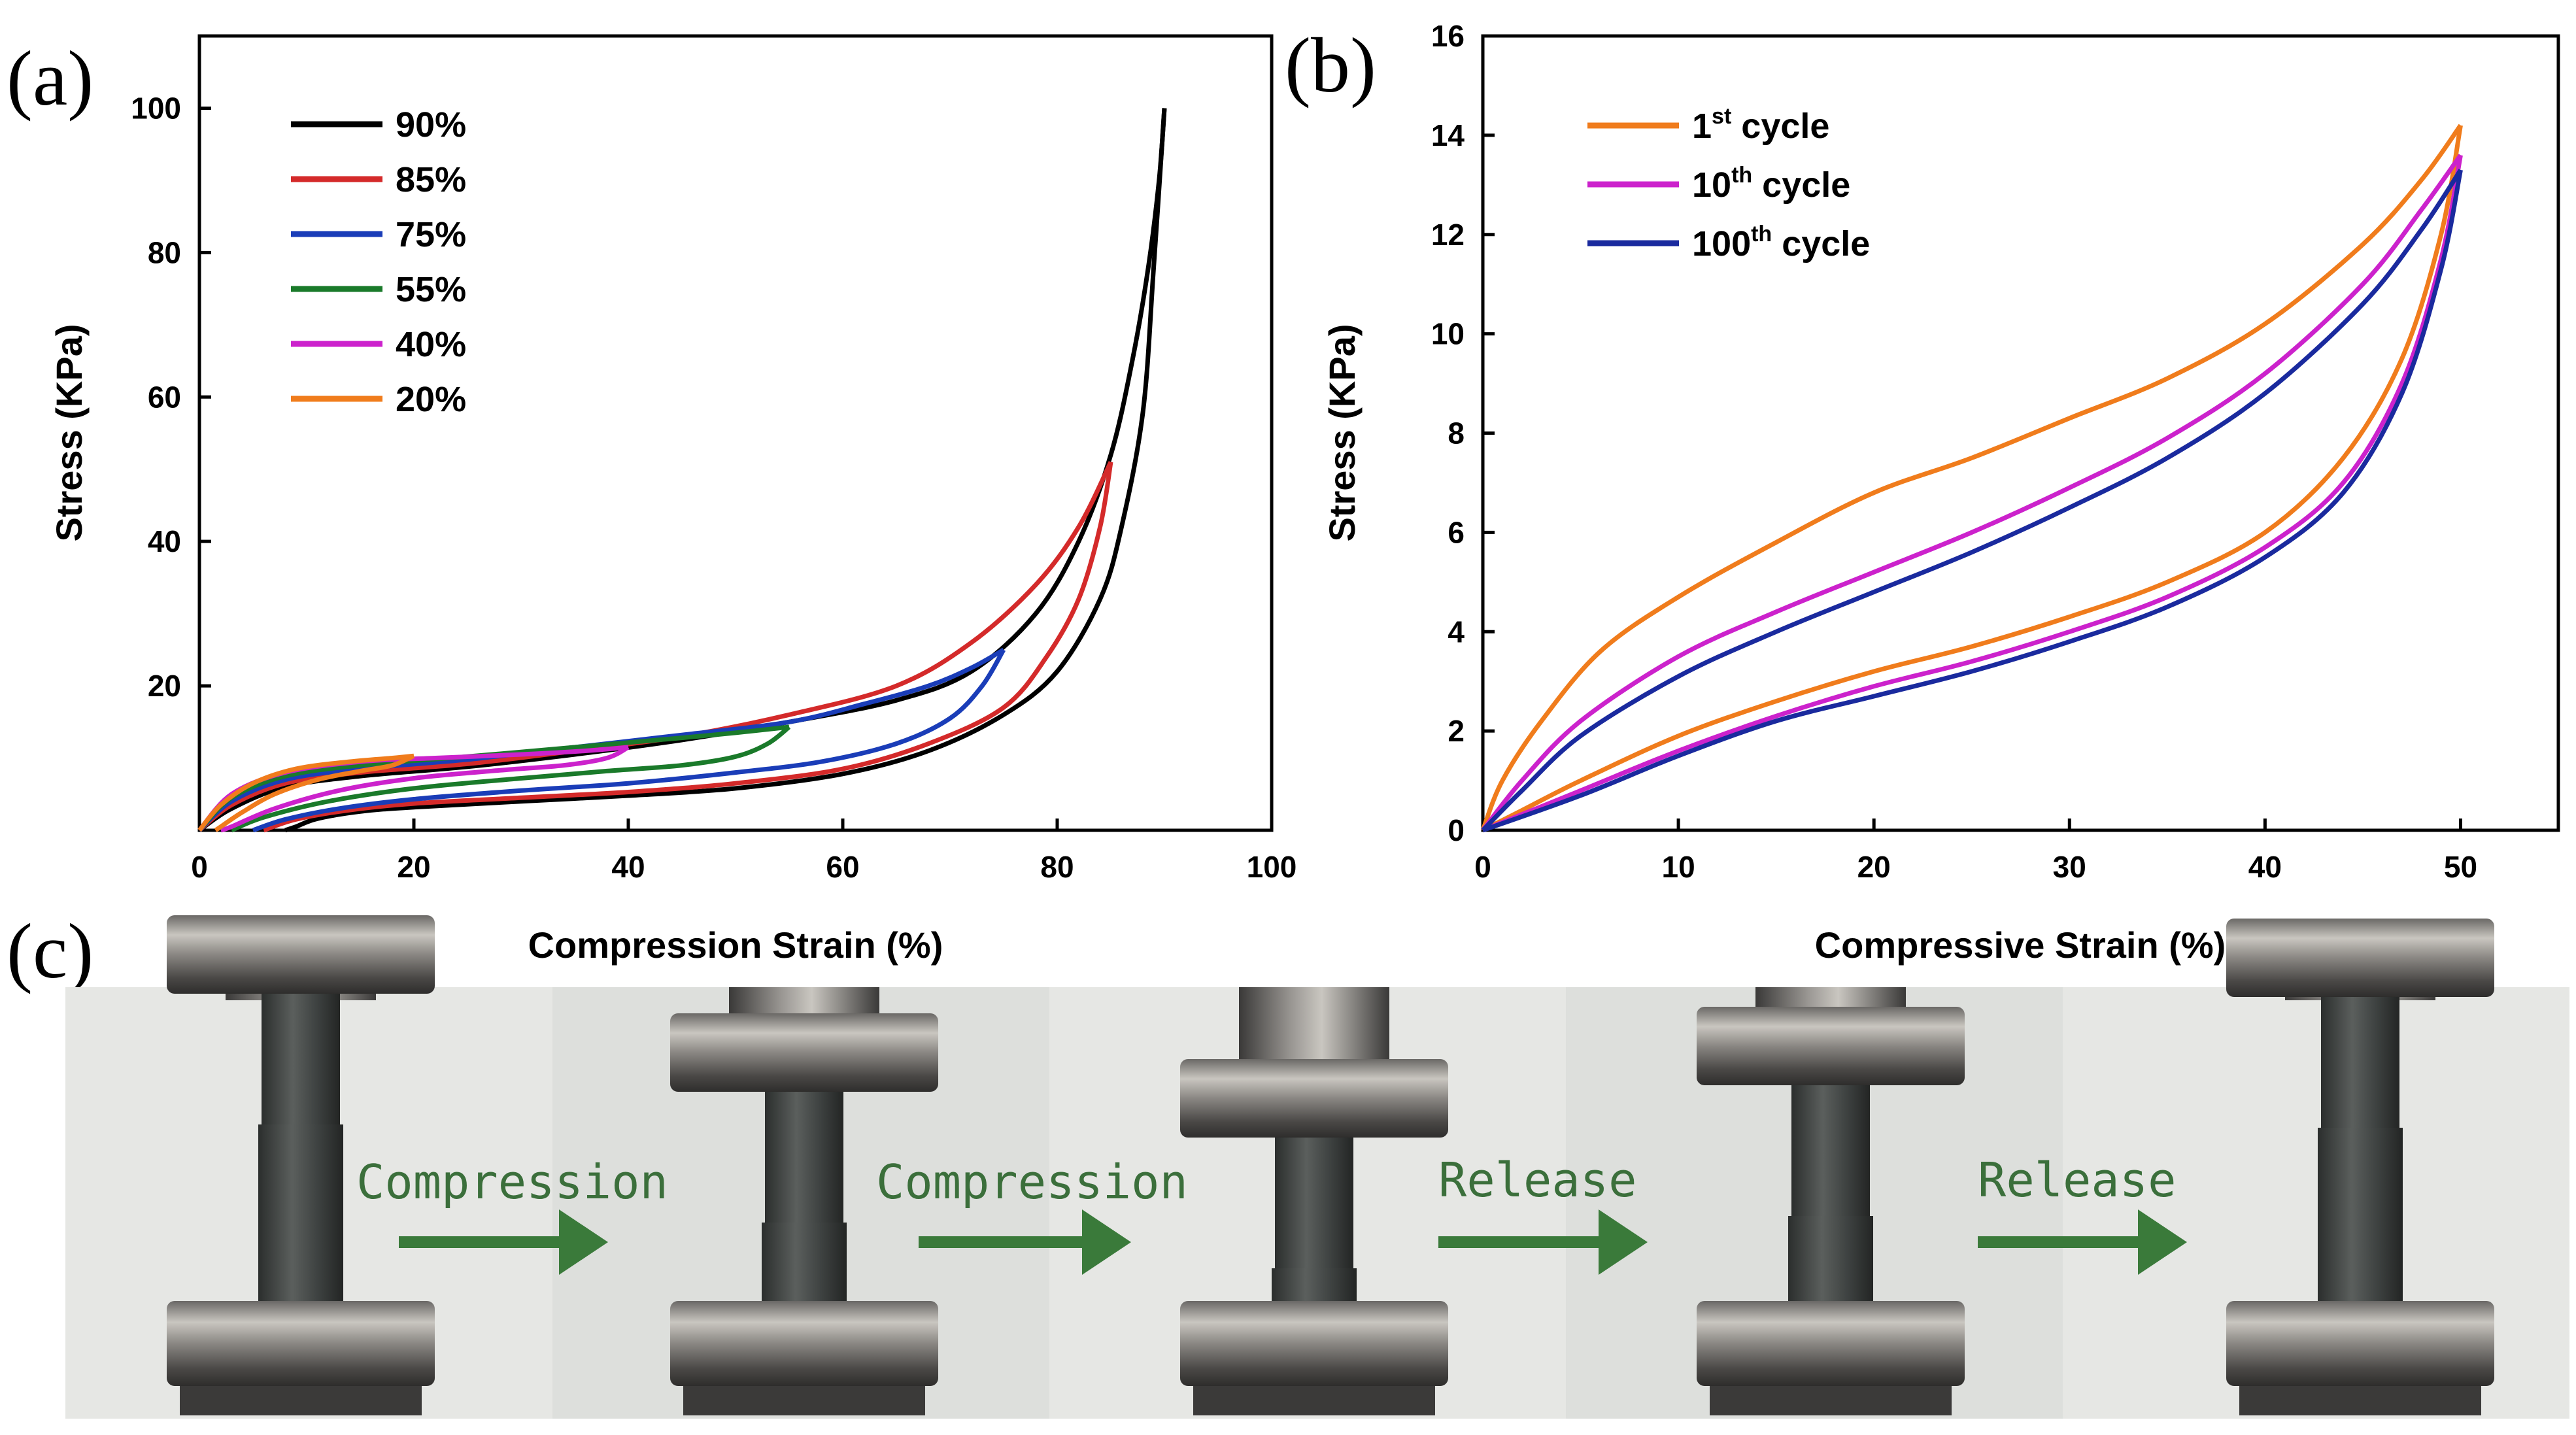 The image size is (2576, 1435). Describe the element at coordinates (378, 262) in the screenshot. I see `plot-a-legend: 90% 85% 75% 55% 40% 20%` at that location.